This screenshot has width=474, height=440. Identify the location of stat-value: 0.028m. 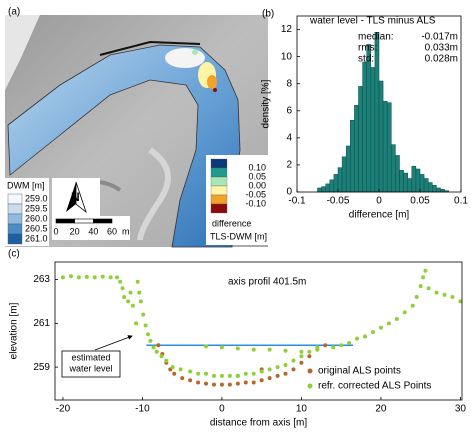
(441, 59).